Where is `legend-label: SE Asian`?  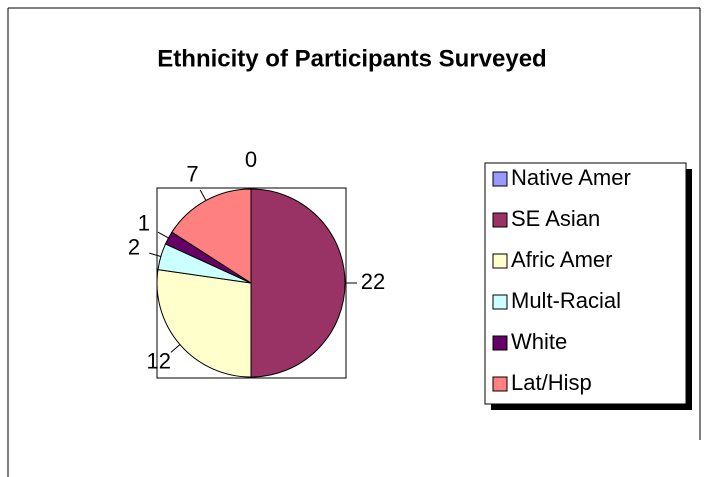
legend-label: SE Asian is located at coordinates (555, 218).